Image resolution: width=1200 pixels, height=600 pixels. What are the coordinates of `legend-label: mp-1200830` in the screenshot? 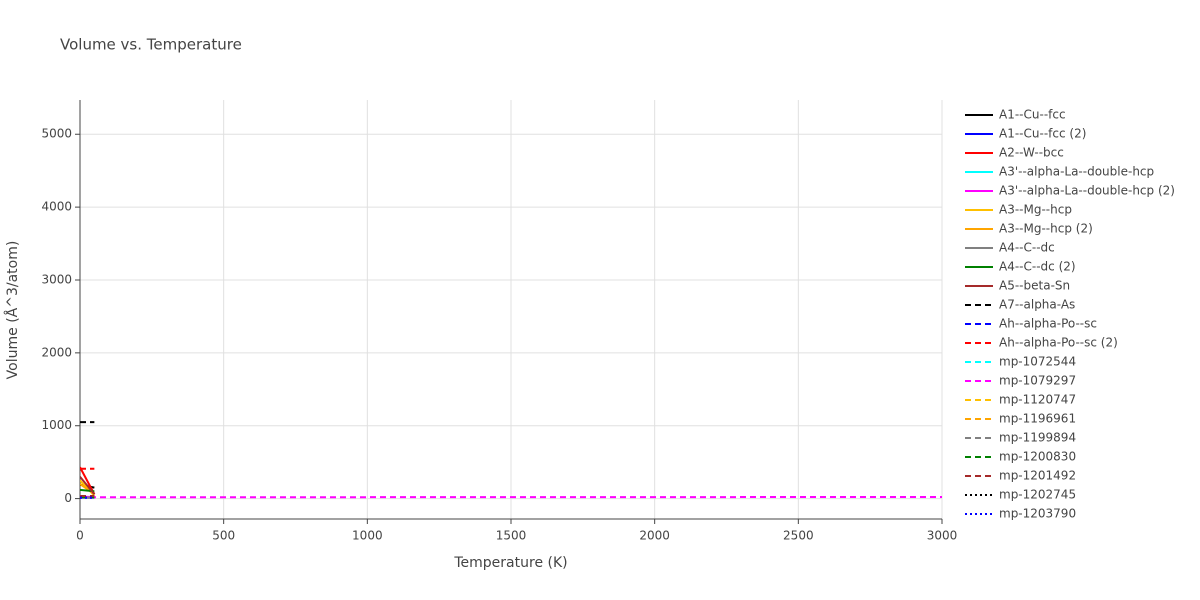 It's located at (1037, 457).